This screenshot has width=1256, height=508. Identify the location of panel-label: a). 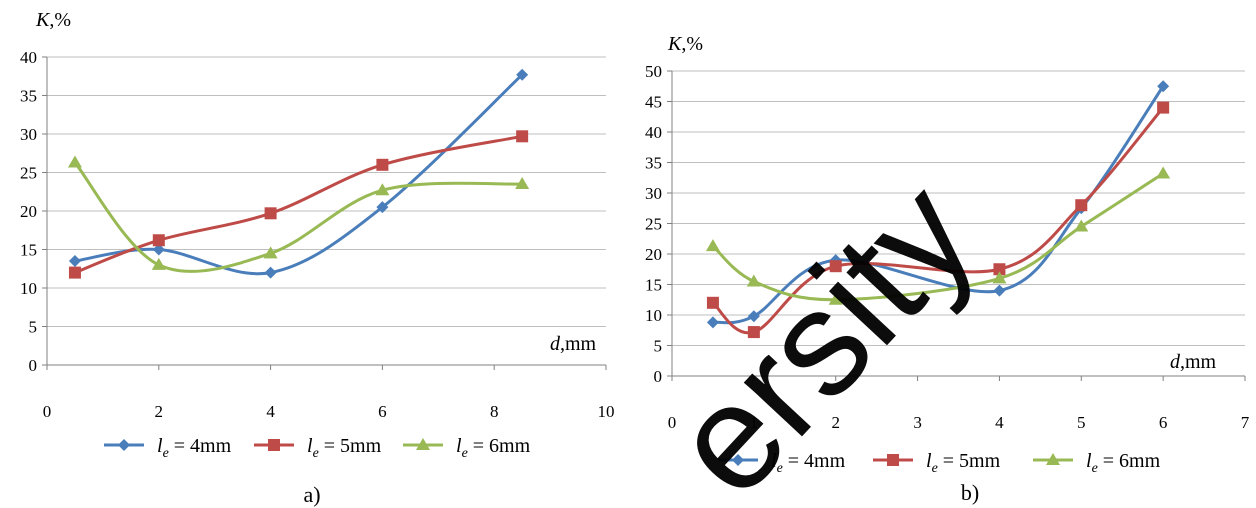
(311, 494).